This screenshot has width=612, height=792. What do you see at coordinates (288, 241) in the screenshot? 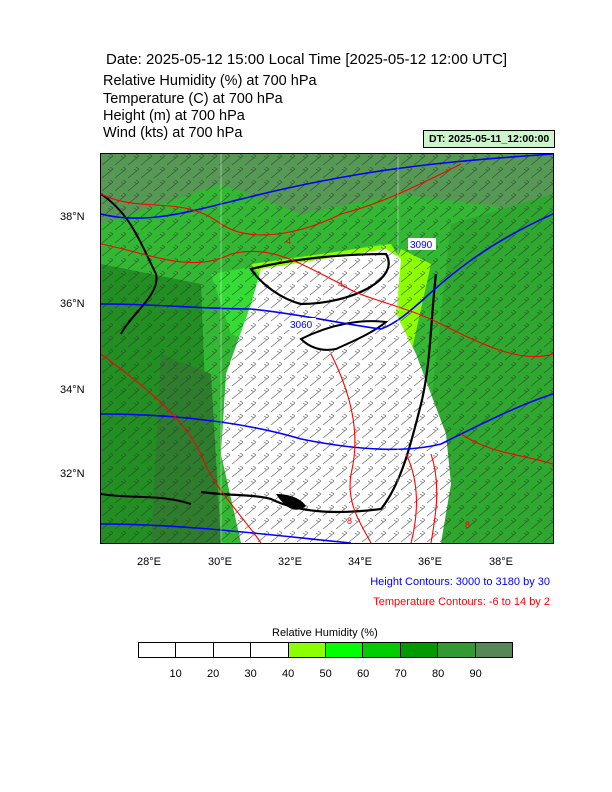
I see `temp-label-2: 4` at bounding box center [288, 241].